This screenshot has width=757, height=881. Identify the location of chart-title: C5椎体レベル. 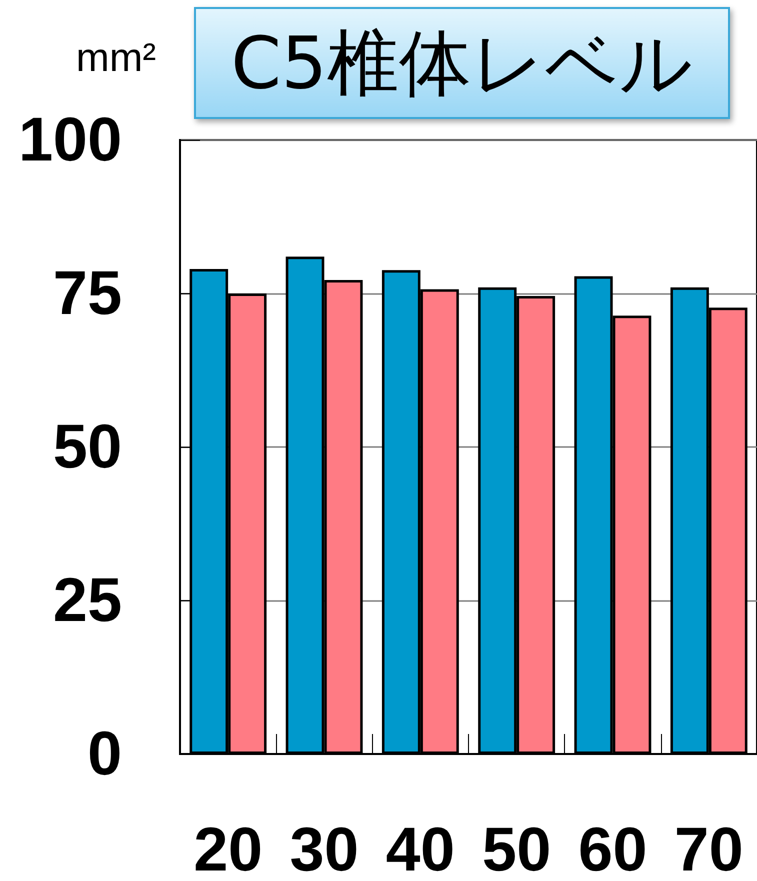
(462, 63).